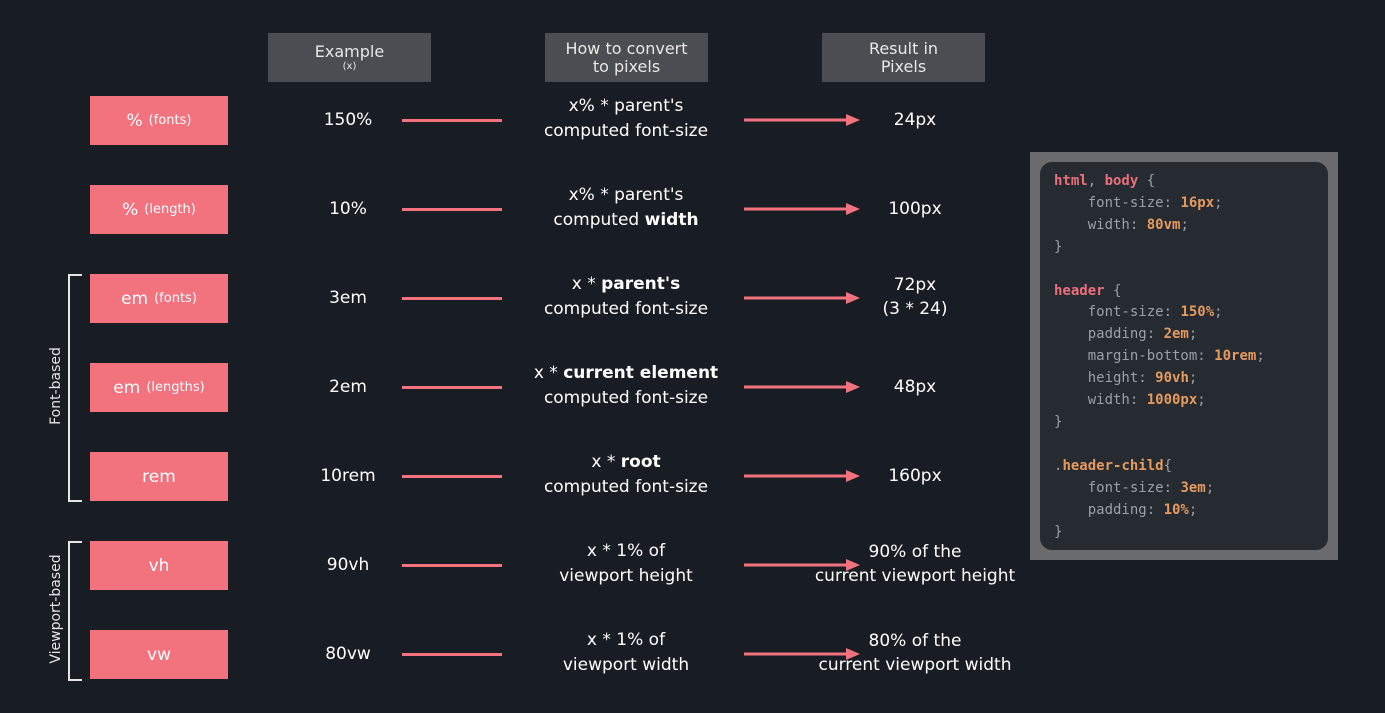 The height and width of the screenshot is (713, 1385). I want to click on example-value: 80vw, so click(348, 654).